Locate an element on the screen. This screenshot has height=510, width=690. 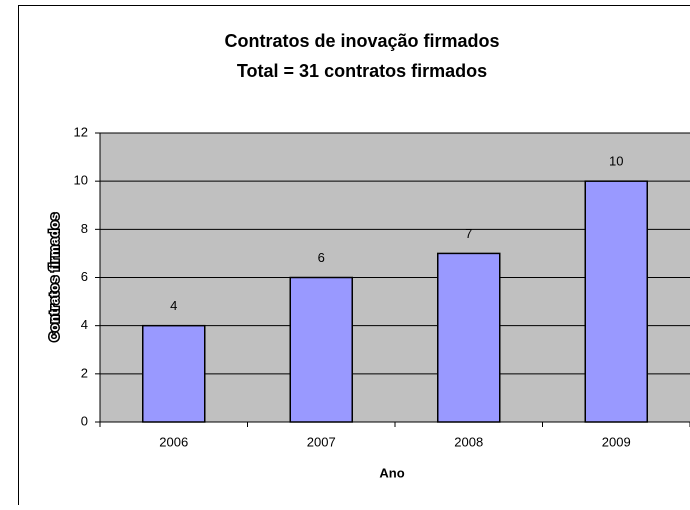
value-label: 10 is located at coordinates (616, 161).